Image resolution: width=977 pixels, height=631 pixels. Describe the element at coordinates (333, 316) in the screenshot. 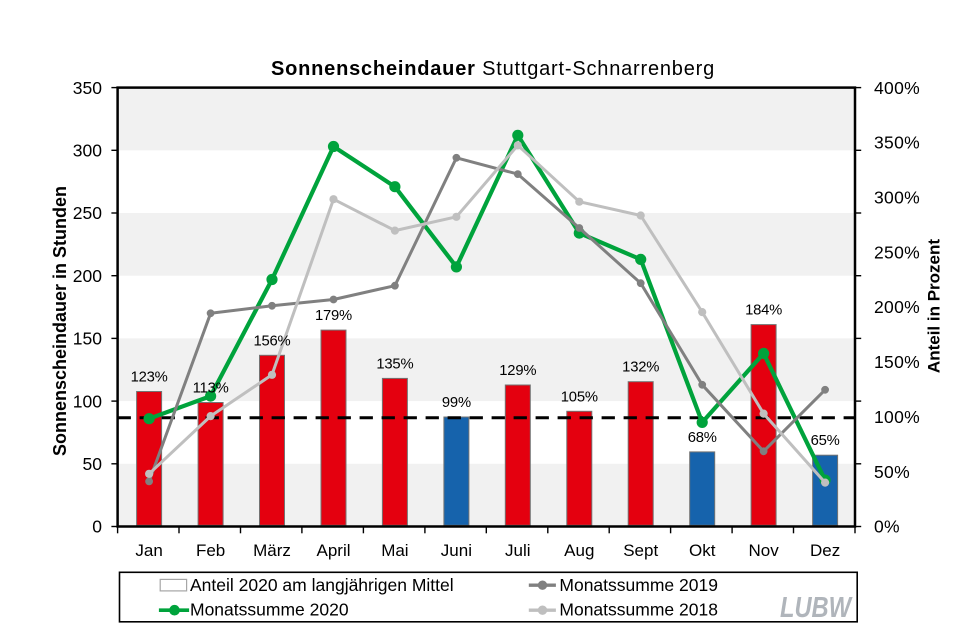

I see `svg-text: 179%` at that location.